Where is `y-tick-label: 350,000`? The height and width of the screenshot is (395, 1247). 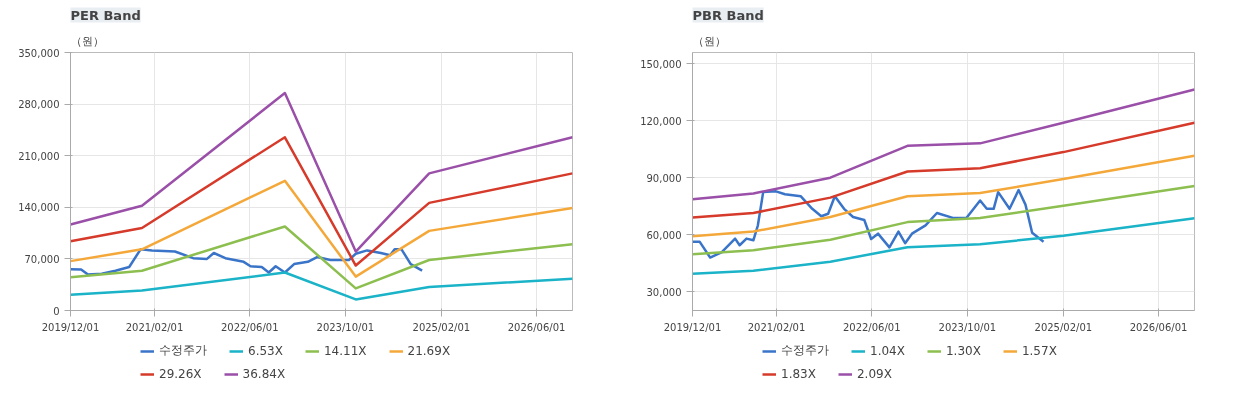 y-tick-label: 350,000 is located at coordinates (39, 53).